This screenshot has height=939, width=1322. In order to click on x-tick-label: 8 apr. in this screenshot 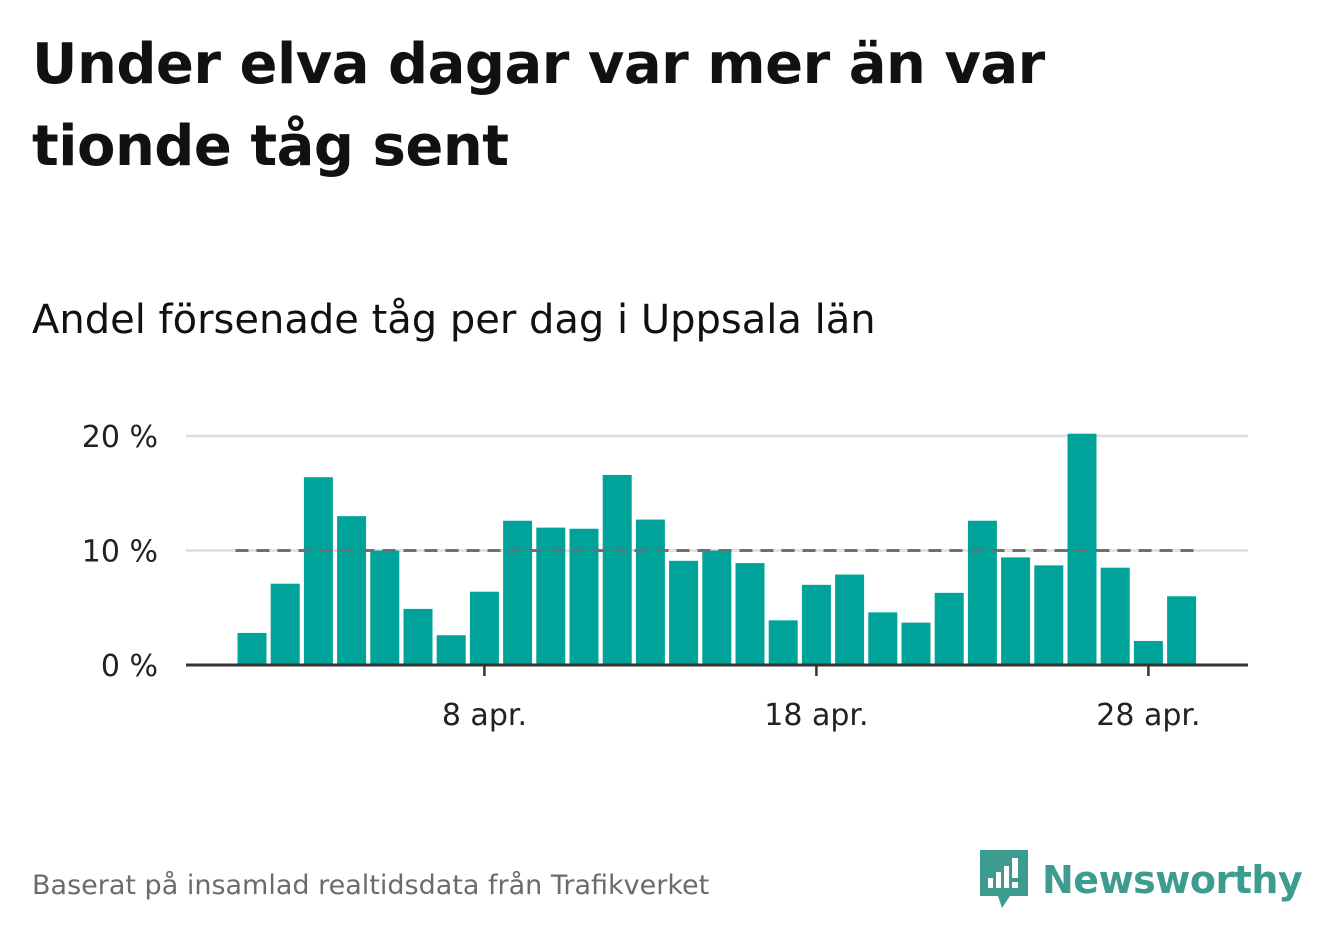, I will do `click(484, 715)`.